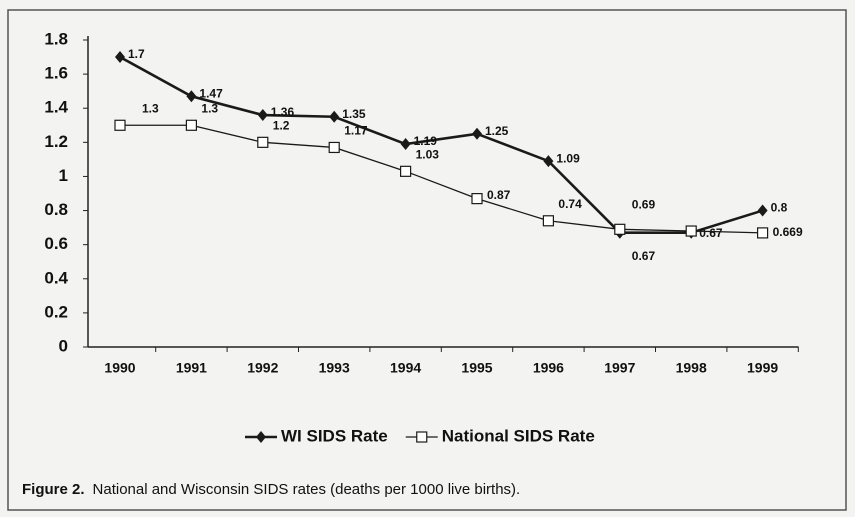 The image size is (855, 517). I want to click on caption-label: Figure 2., so click(53, 489).